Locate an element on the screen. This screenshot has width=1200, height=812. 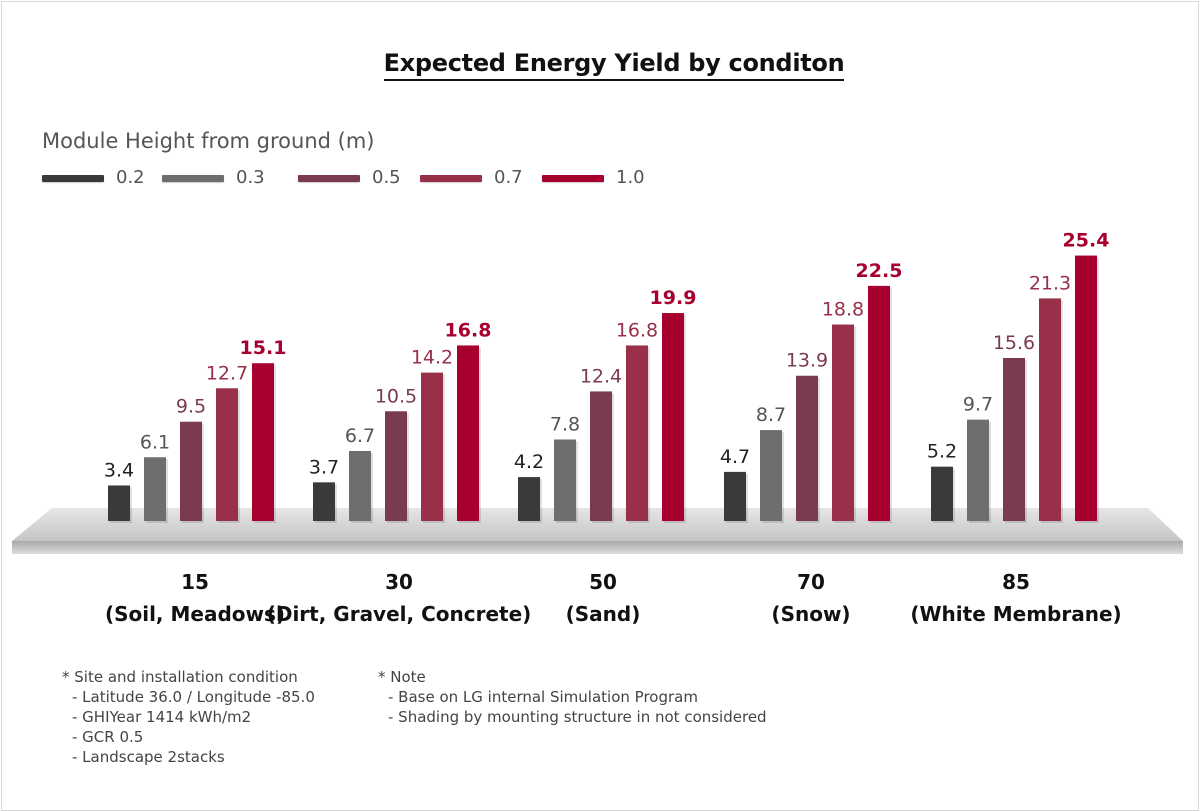
data-label: 5.2 is located at coordinates (942, 452).